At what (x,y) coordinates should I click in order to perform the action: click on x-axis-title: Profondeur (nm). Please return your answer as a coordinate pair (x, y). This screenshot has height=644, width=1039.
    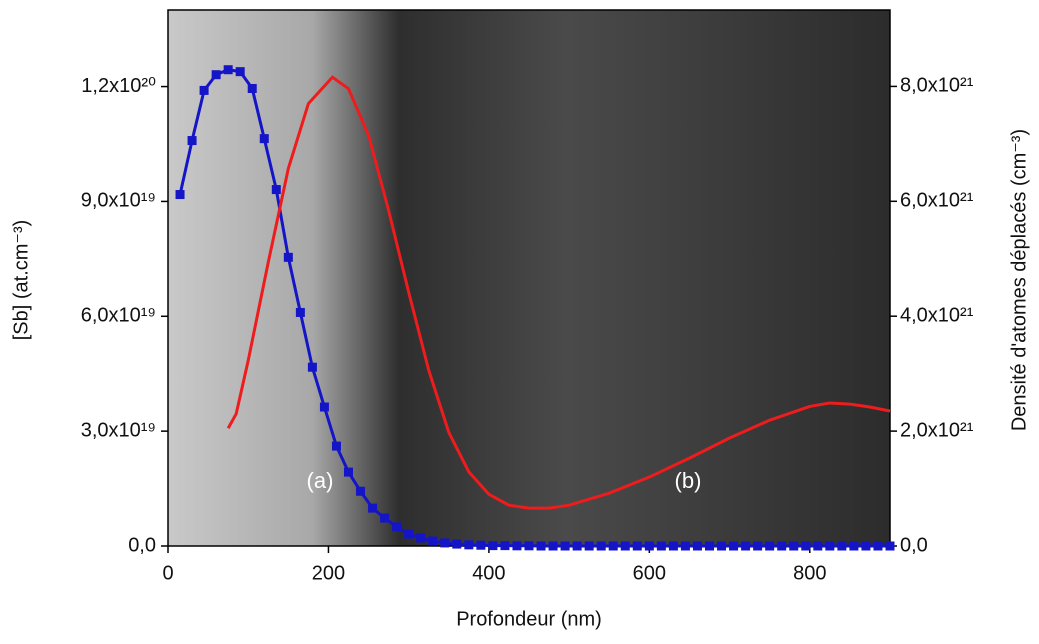
    Looking at the image, I should click on (529, 619).